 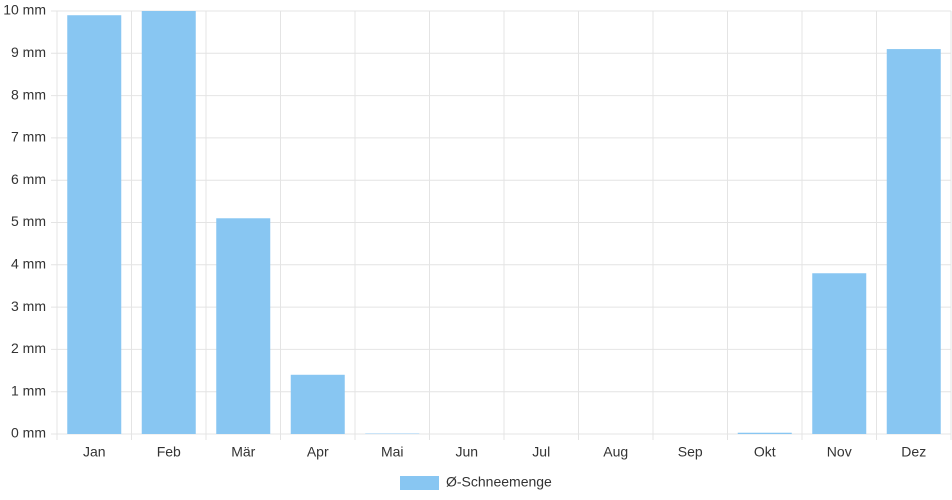 I want to click on x-tick-label: Jul, so click(x=541, y=452).